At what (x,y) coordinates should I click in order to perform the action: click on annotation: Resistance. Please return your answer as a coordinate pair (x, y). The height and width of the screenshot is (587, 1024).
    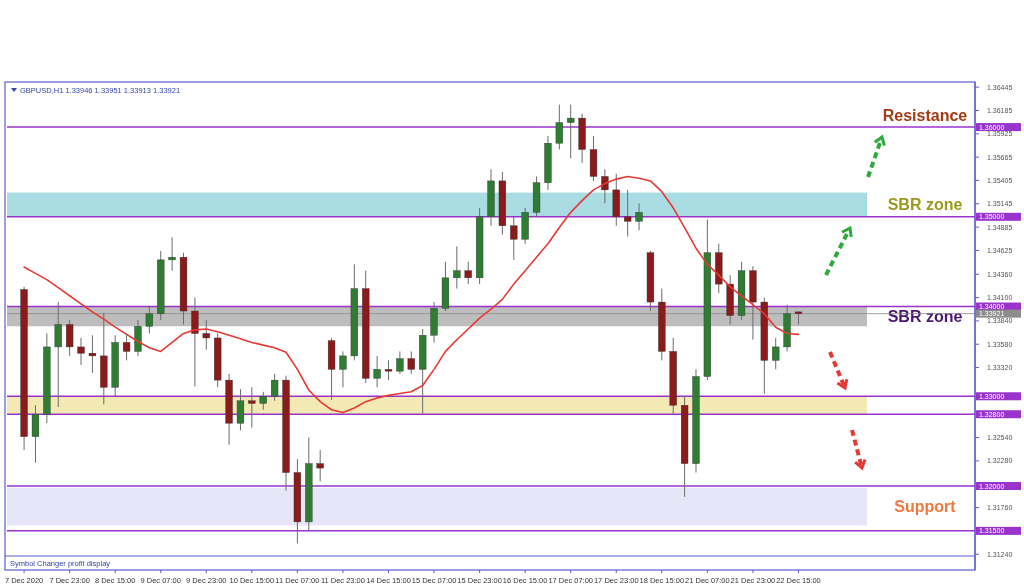
    Looking at the image, I should click on (925, 115).